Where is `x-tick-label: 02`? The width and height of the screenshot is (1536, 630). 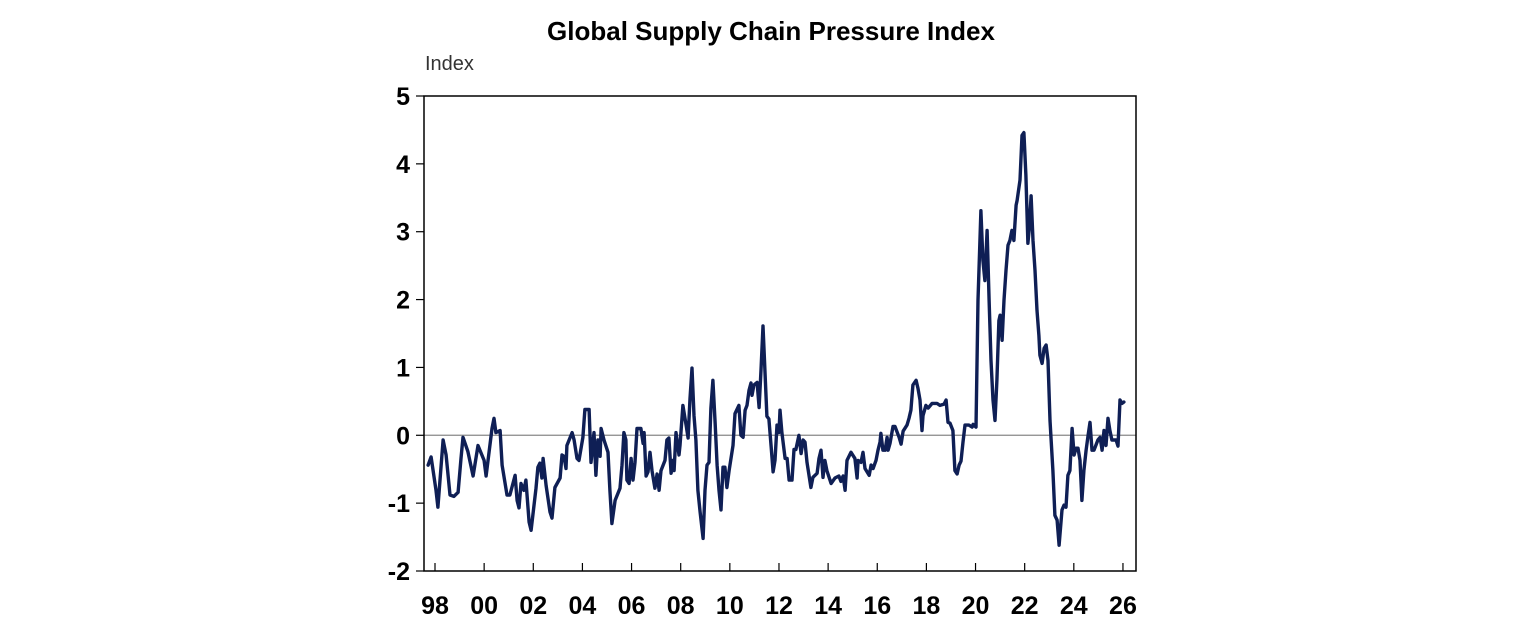 x-tick-label: 02 is located at coordinates (533, 606).